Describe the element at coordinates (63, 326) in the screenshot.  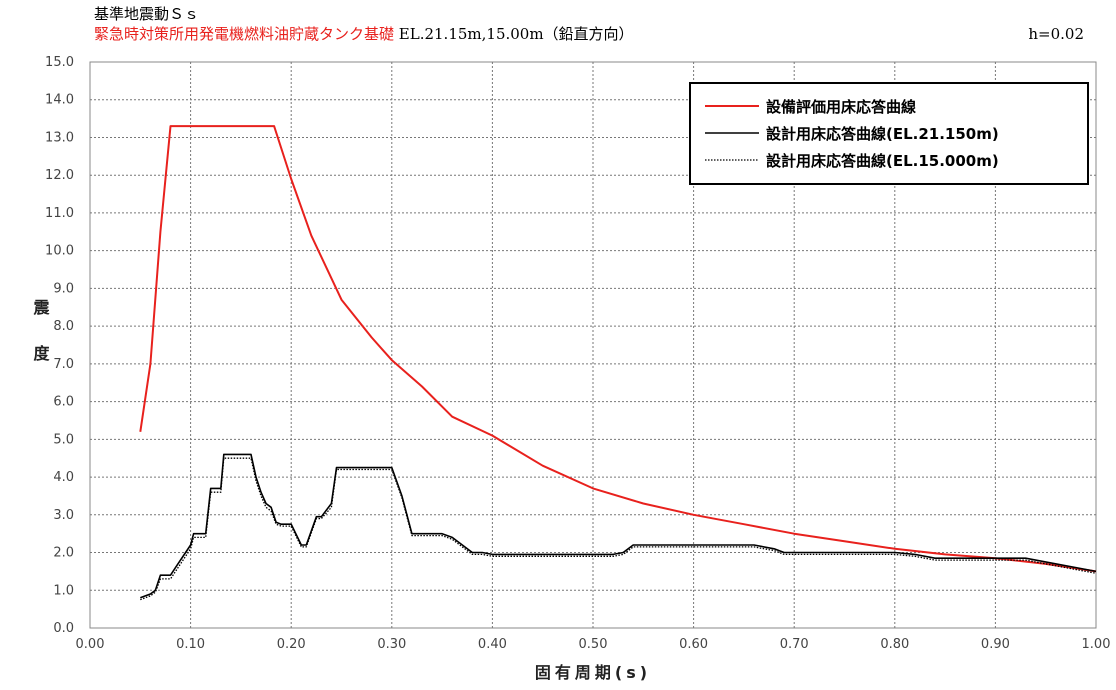
I see `y-tick-label: 8.0` at that location.